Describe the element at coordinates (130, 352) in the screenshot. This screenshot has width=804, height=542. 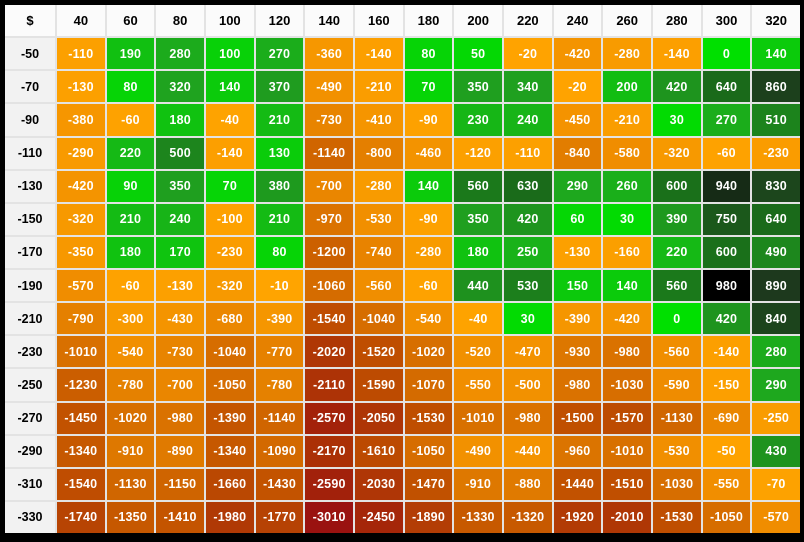
I see `matrix-cell: -540` at that location.